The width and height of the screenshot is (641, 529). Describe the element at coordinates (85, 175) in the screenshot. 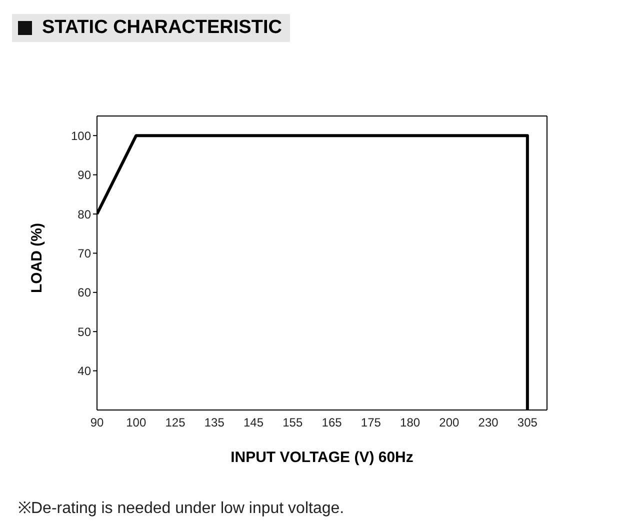

I see `y-tick-label: 90` at that location.